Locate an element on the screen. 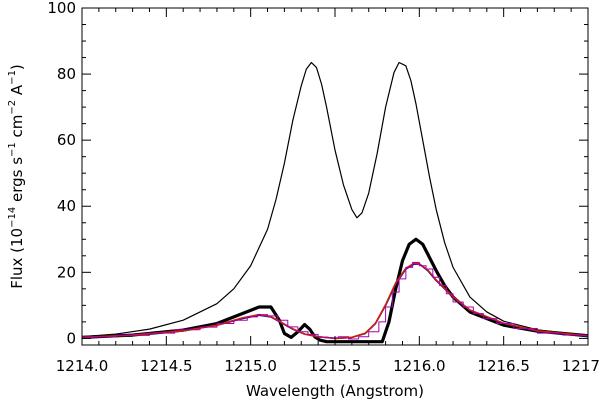 The image size is (600, 406). x-tick-label: 1215.5 is located at coordinates (335, 366).